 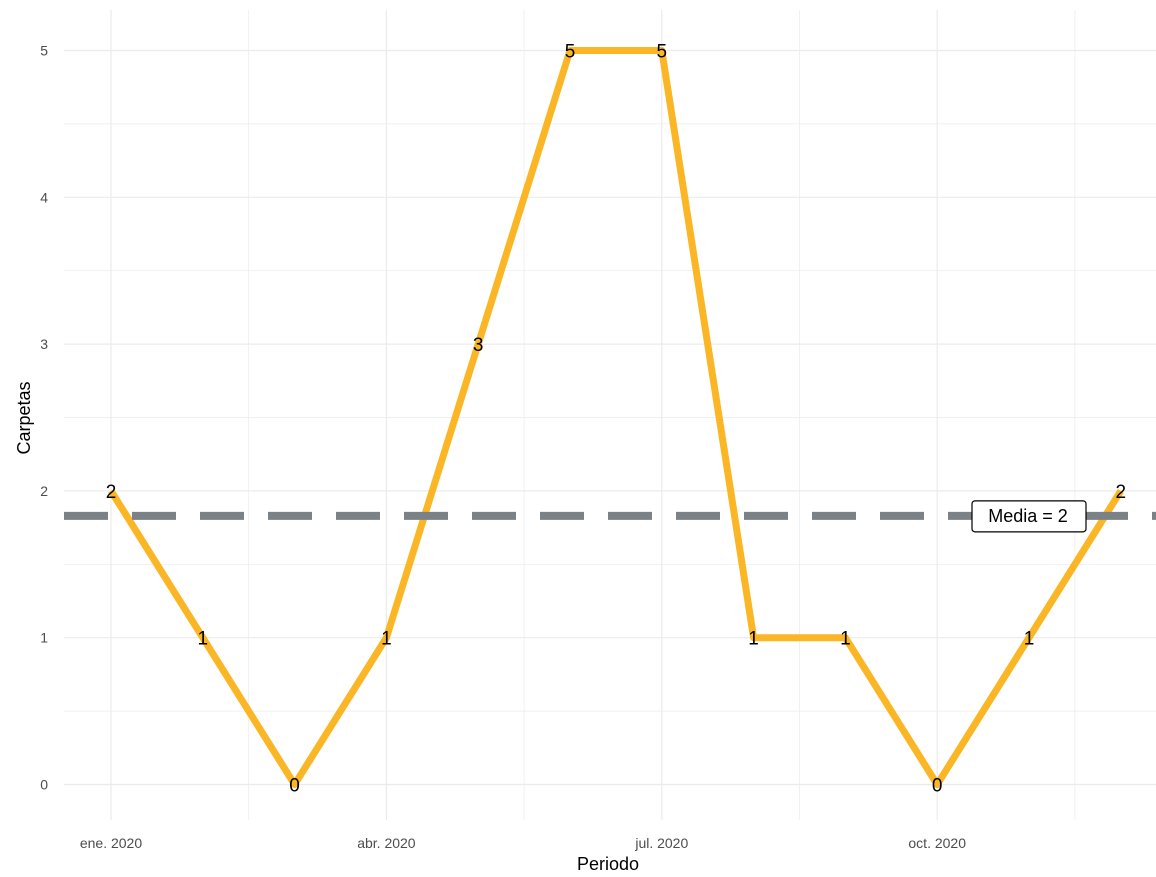 I want to click on data-label: 3, so click(x=478, y=345).